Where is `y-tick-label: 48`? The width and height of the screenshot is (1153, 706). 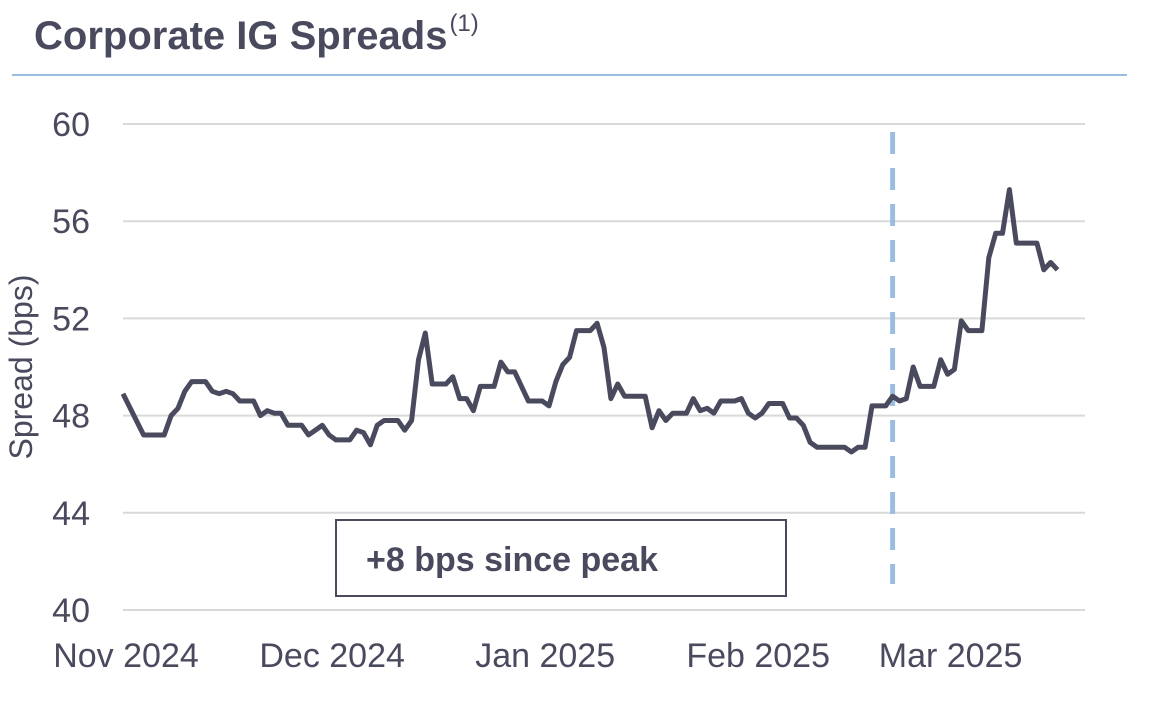
y-tick-label: 48 is located at coordinates (71, 417).